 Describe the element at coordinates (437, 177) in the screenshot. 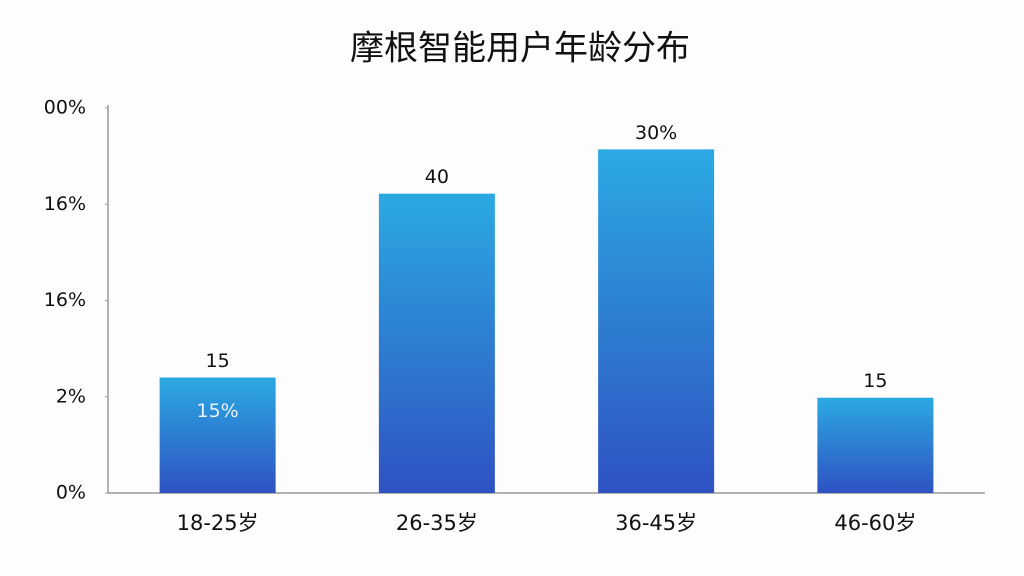

I see `bar-label: 40` at that location.